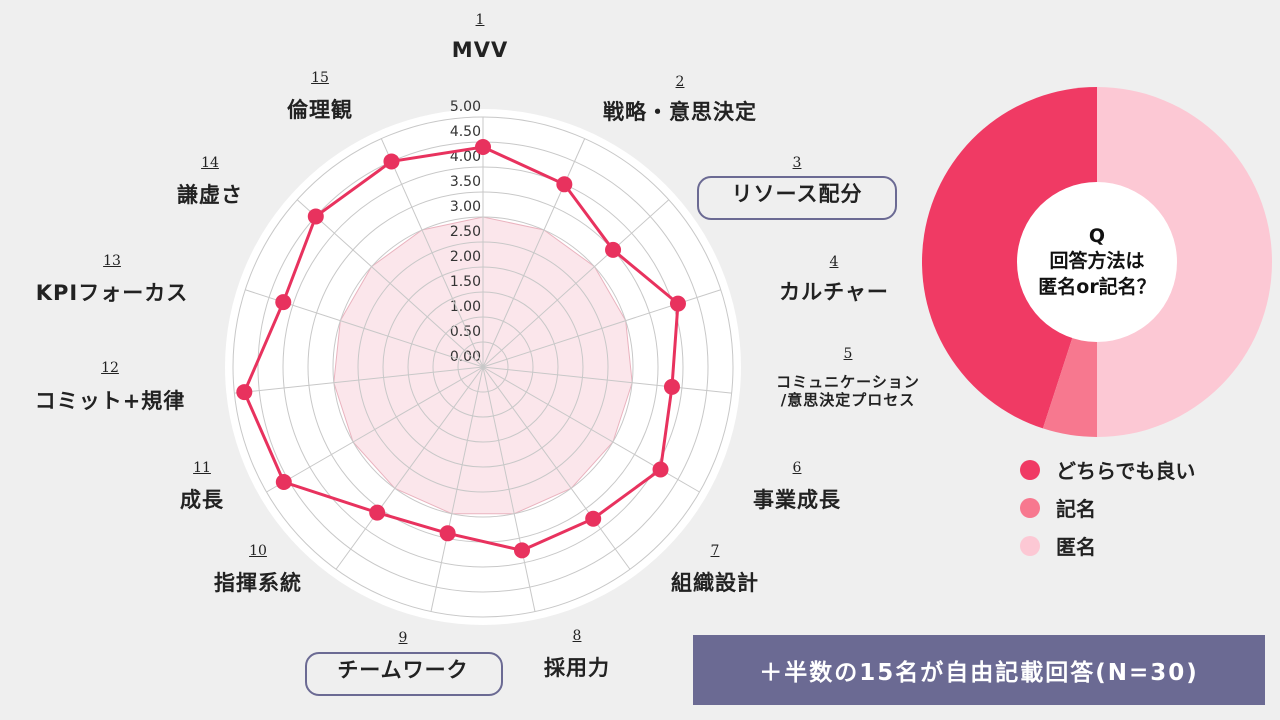  What do you see at coordinates (797, 194) in the screenshot?
I see `category-label: リソース配分` at bounding box center [797, 194].